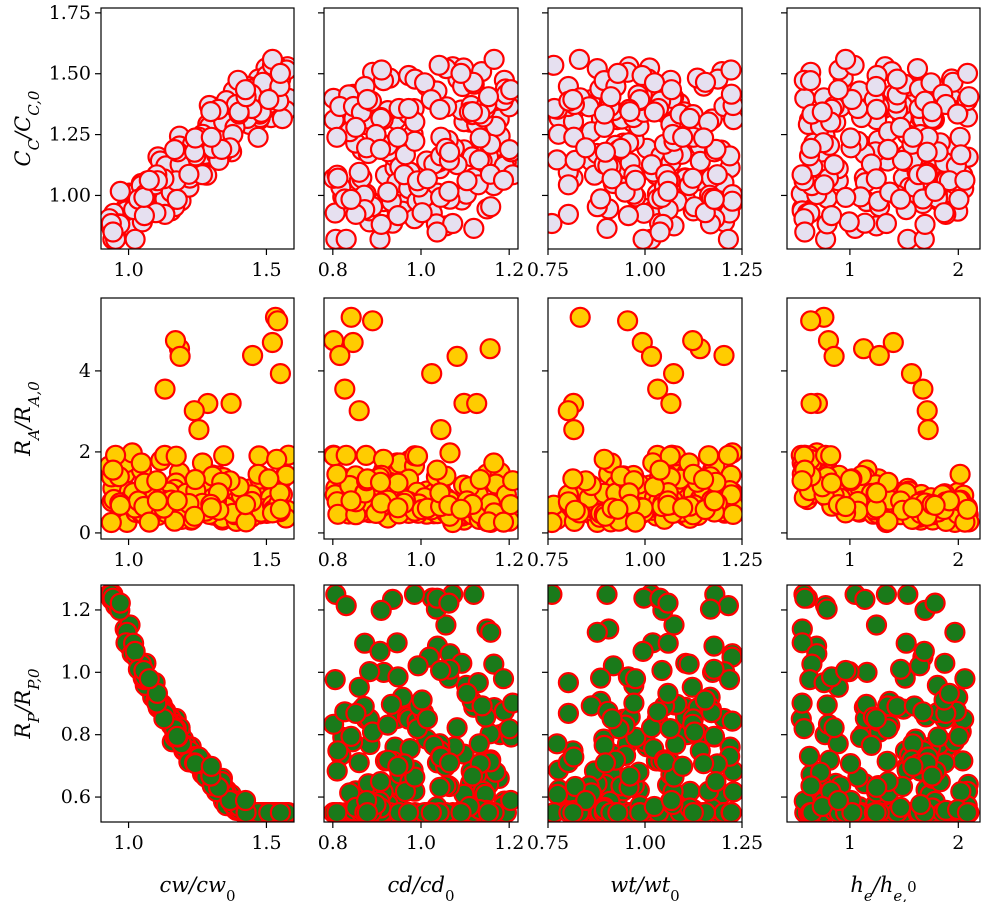 This screenshot has width=993, height=902. I want to click on y-axis-label-2: RP/RP,0, so click(27, 704).